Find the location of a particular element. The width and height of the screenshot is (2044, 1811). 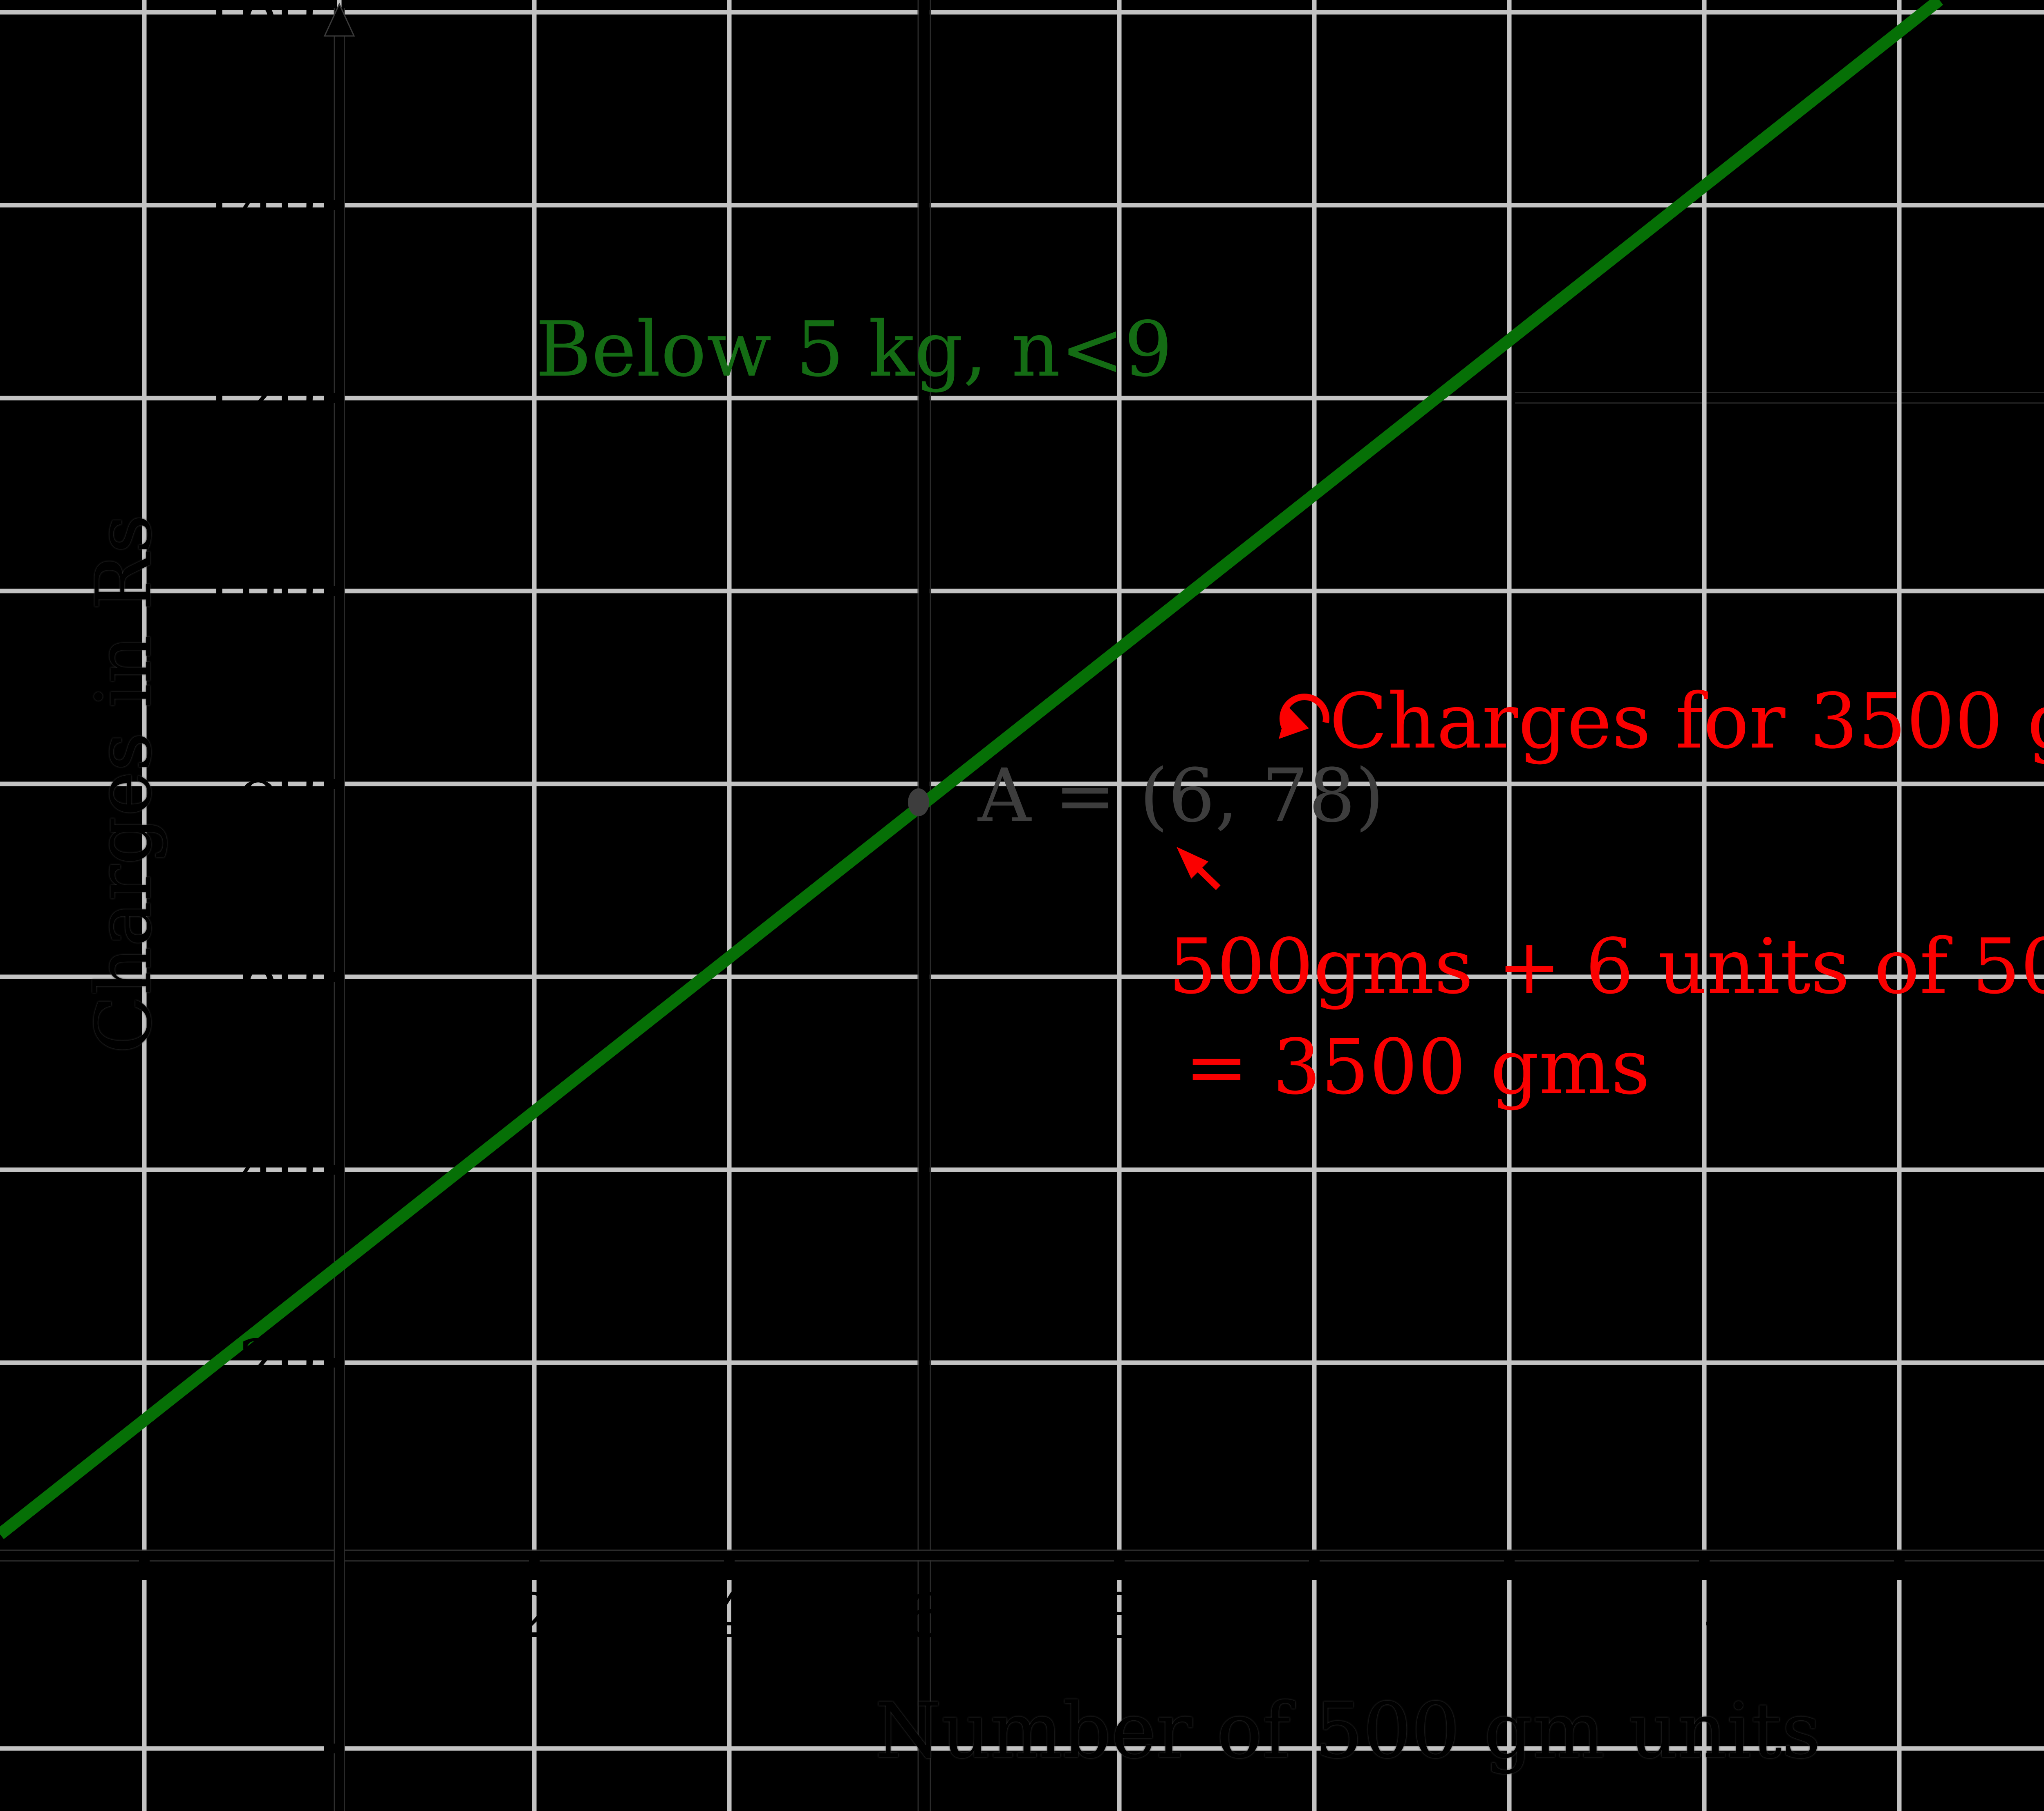

y-tick-label: 40 is located at coordinates (278, 1170).